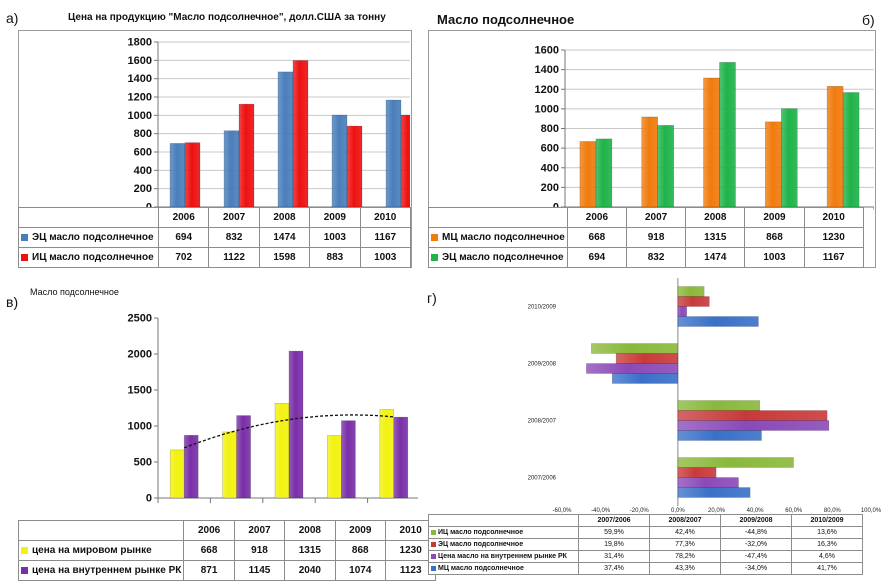 This screenshot has width=888, height=584. Describe the element at coordinates (101, 570) in the screenshot. I see `series-name: цена на внутреннем рынке РК` at that location.